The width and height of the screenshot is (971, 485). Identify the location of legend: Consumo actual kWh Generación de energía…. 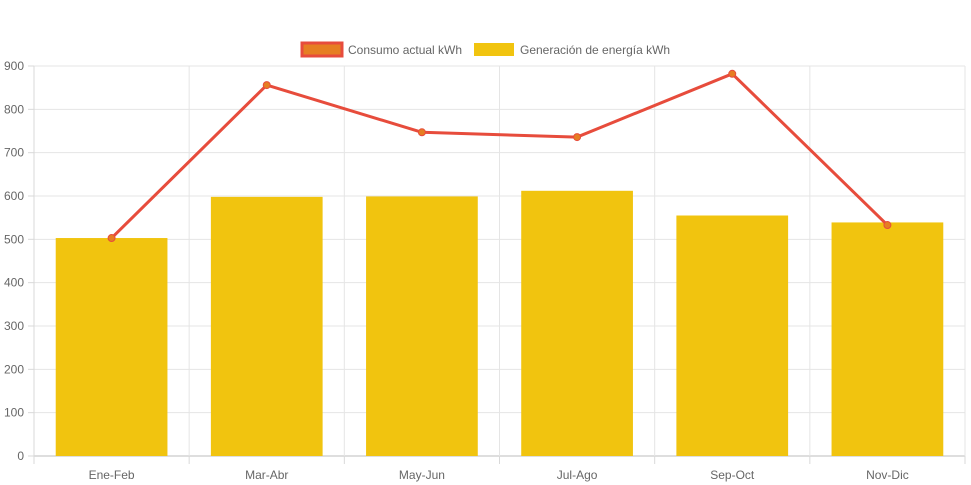
(485, 49).